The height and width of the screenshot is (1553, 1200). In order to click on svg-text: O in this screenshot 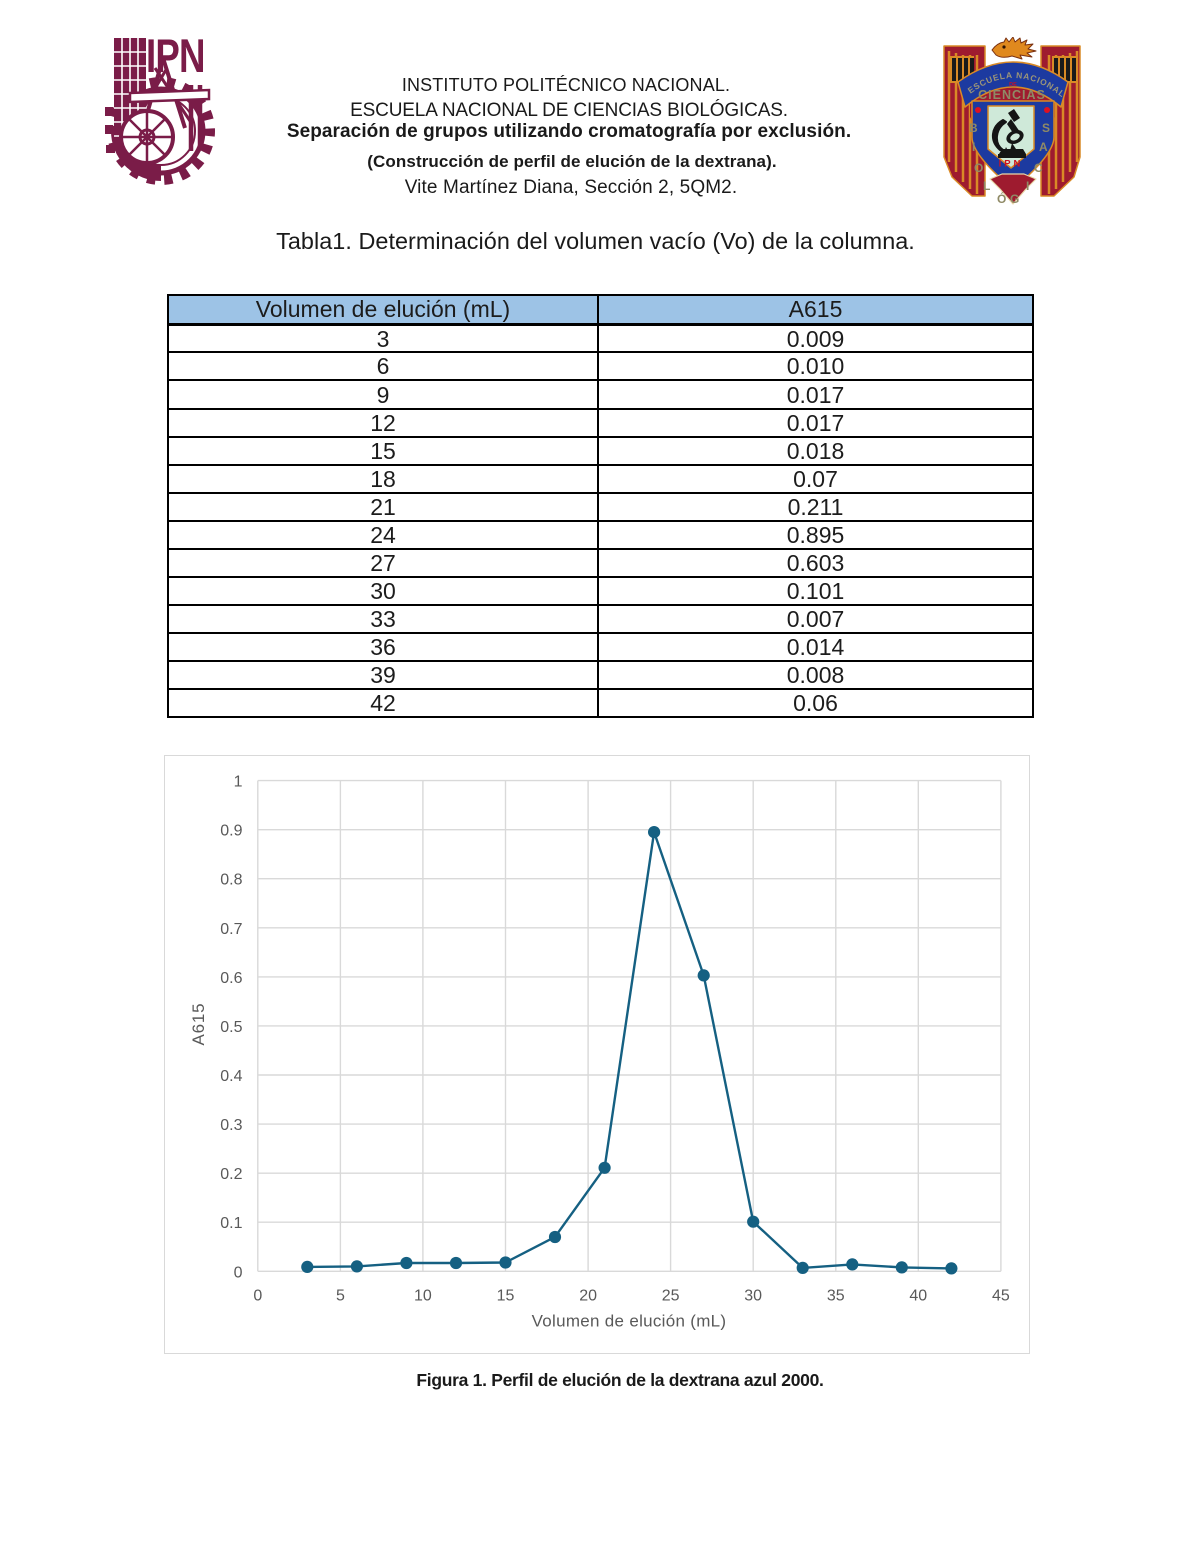, I will do `click(978, 168)`.